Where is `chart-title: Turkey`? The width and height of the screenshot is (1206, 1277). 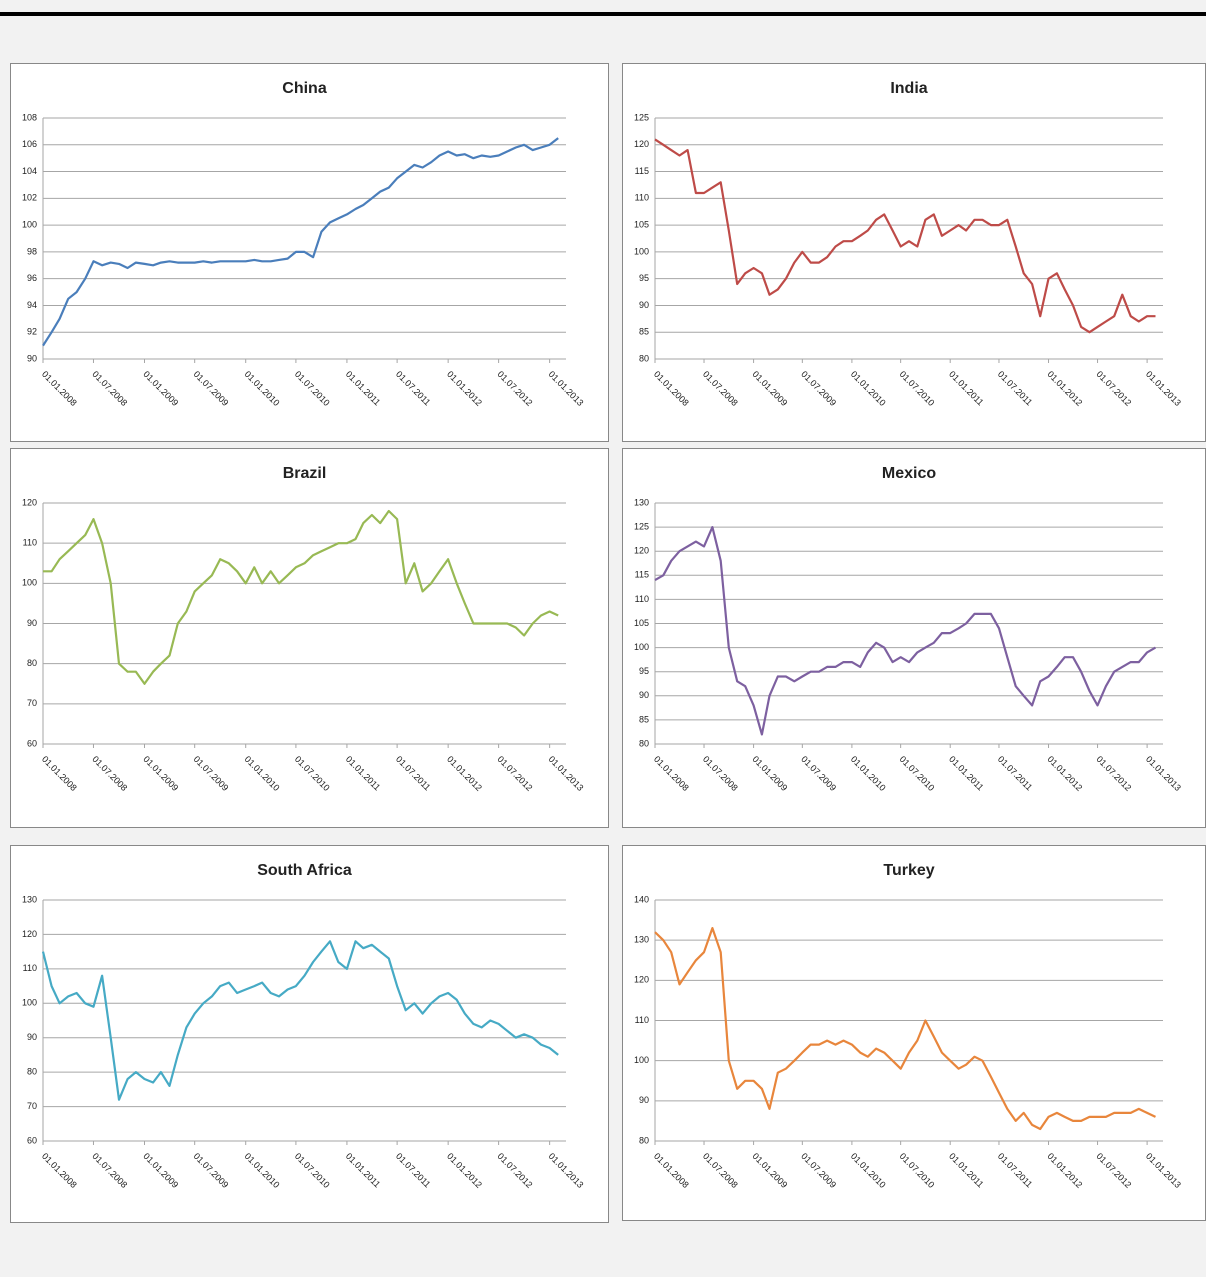
chart-title: Turkey is located at coordinates (908, 870).